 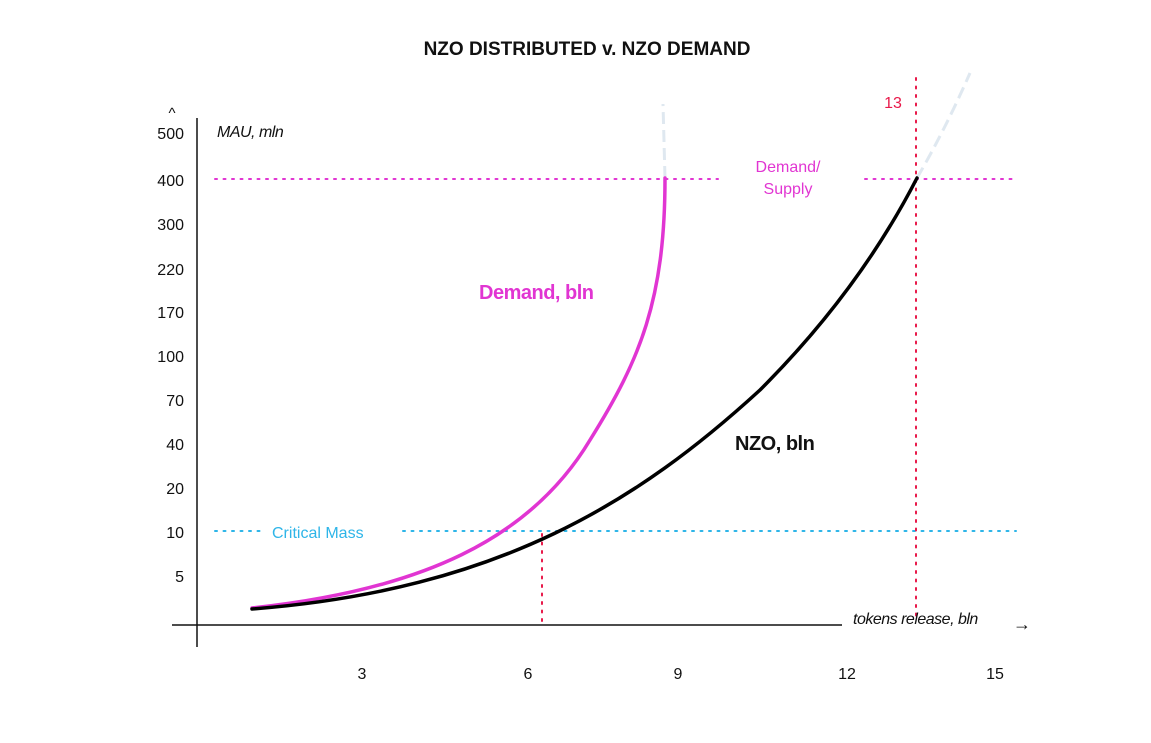 What do you see at coordinates (847, 674) in the screenshot?
I see `x-tick-label: 12` at bounding box center [847, 674].